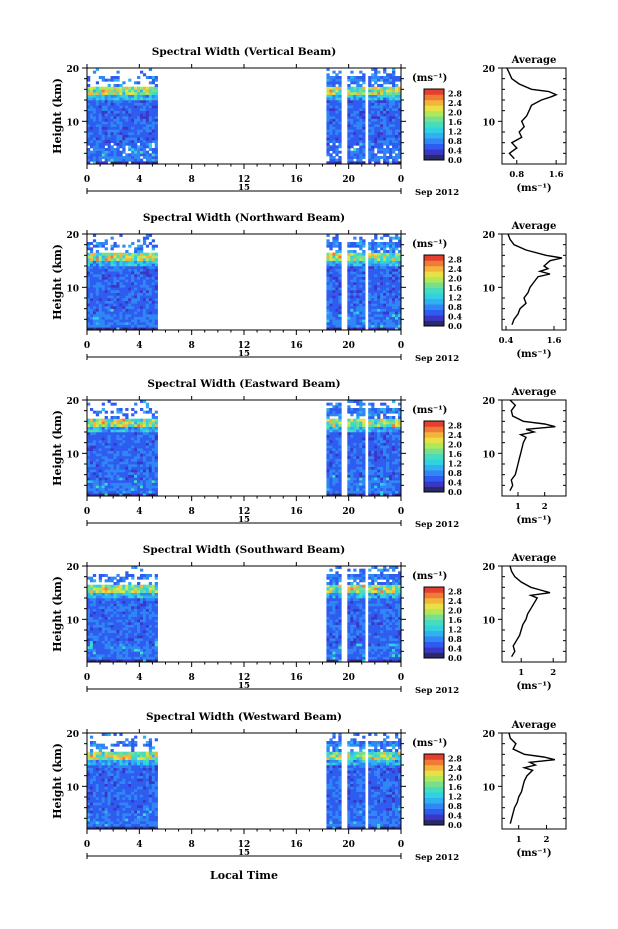 The height and width of the screenshot is (929, 618). Describe the element at coordinates (455, 298) in the screenshot. I see `colorbar-tick-label: 1.2` at that location.